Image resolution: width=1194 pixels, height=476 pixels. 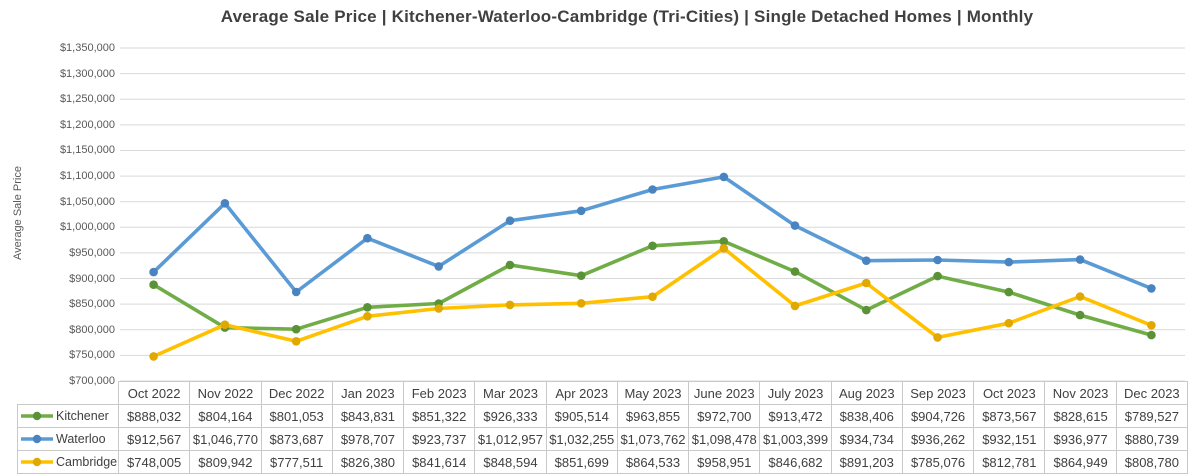 What do you see at coordinates (439, 462) in the screenshot?
I see `value-cell-cambridge: $841,614` at bounding box center [439, 462].